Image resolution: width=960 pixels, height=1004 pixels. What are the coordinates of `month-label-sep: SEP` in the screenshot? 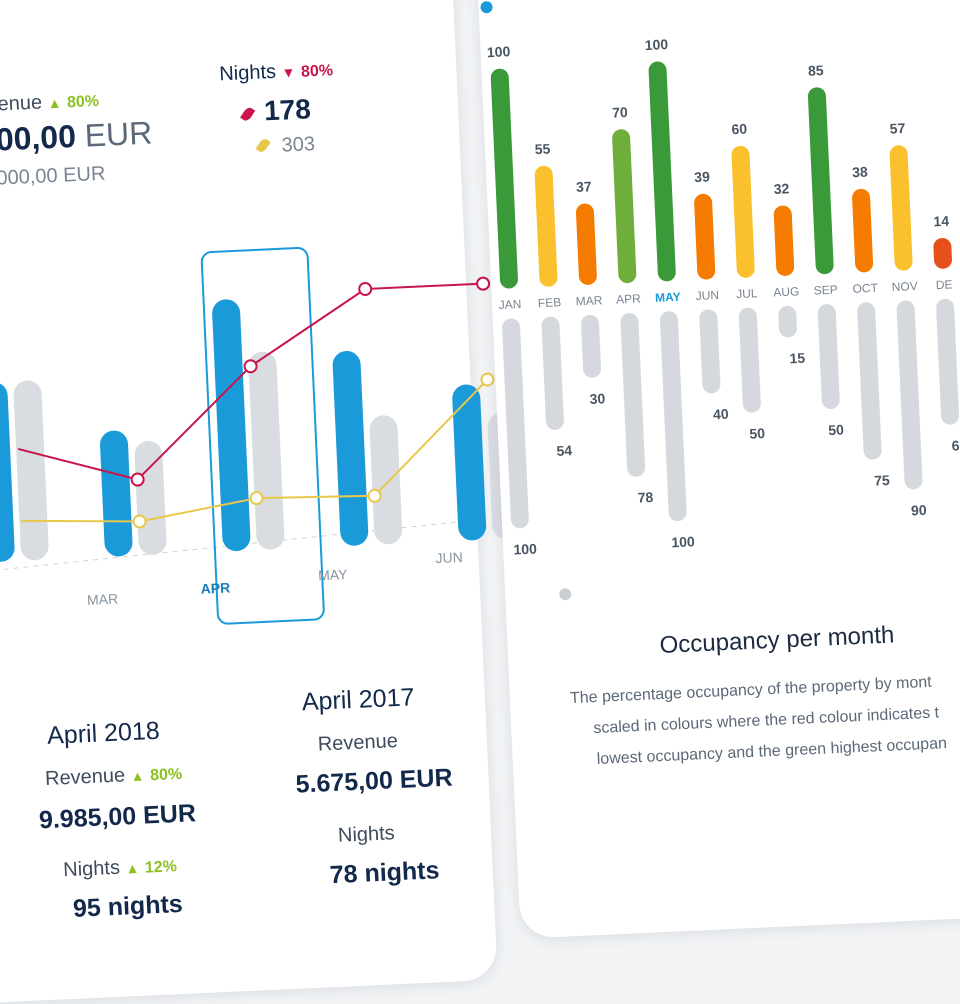 It's located at (825, 290).